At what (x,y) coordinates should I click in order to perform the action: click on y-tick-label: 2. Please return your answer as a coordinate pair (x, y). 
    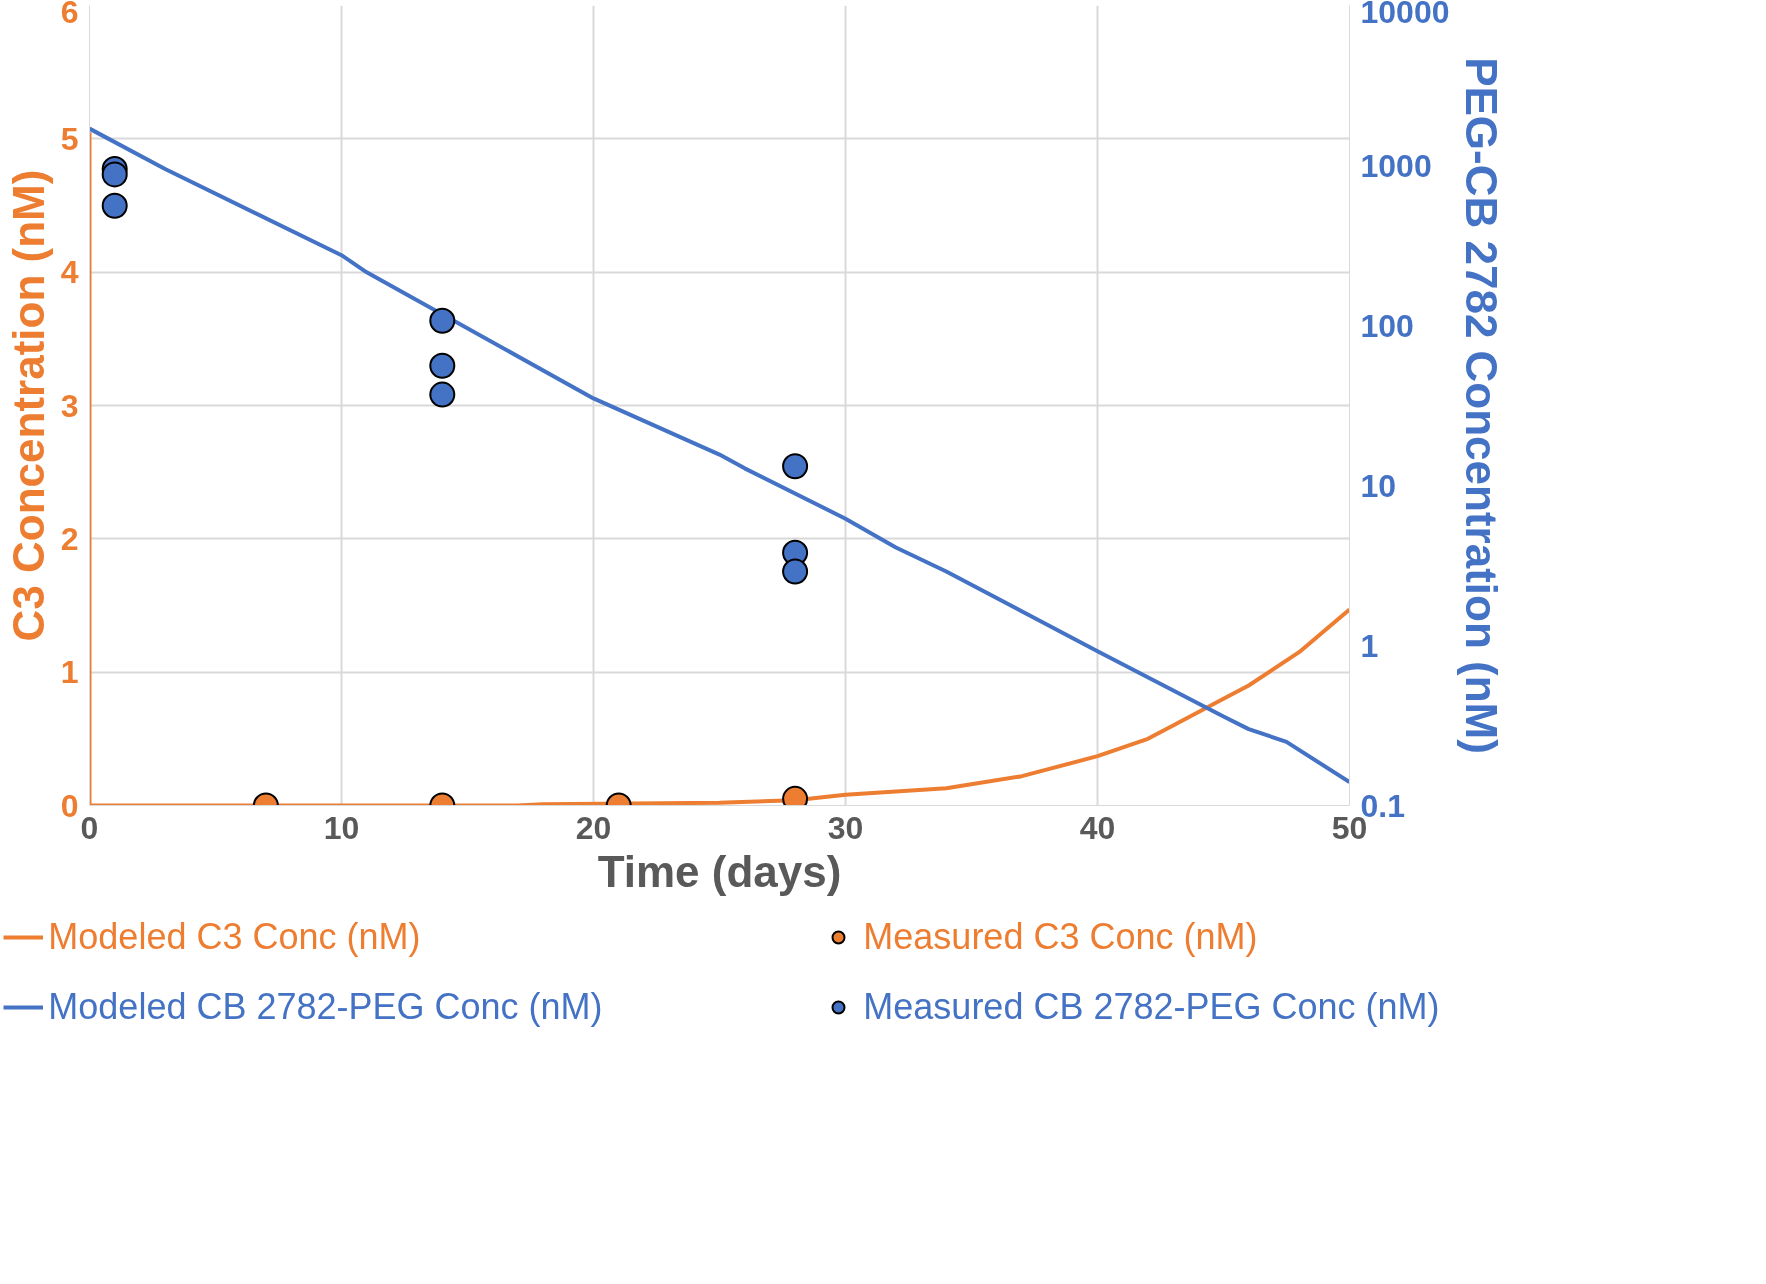
    Looking at the image, I should click on (69, 538).